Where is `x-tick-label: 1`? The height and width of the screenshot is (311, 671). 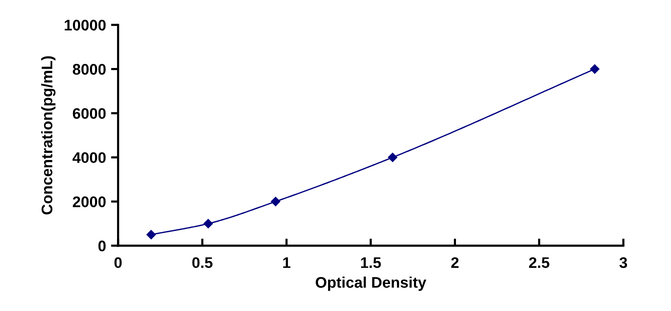 x-tick-label: 1 is located at coordinates (286, 262).